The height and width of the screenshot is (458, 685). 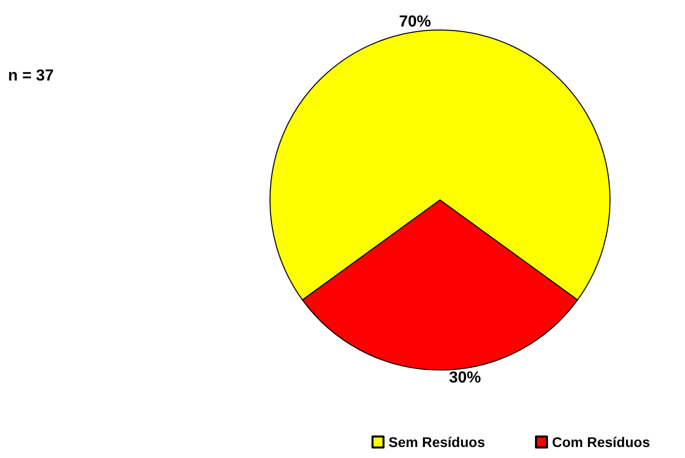 What do you see at coordinates (414, 22) in the screenshot?
I see `data-label: 70%` at bounding box center [414, 22].